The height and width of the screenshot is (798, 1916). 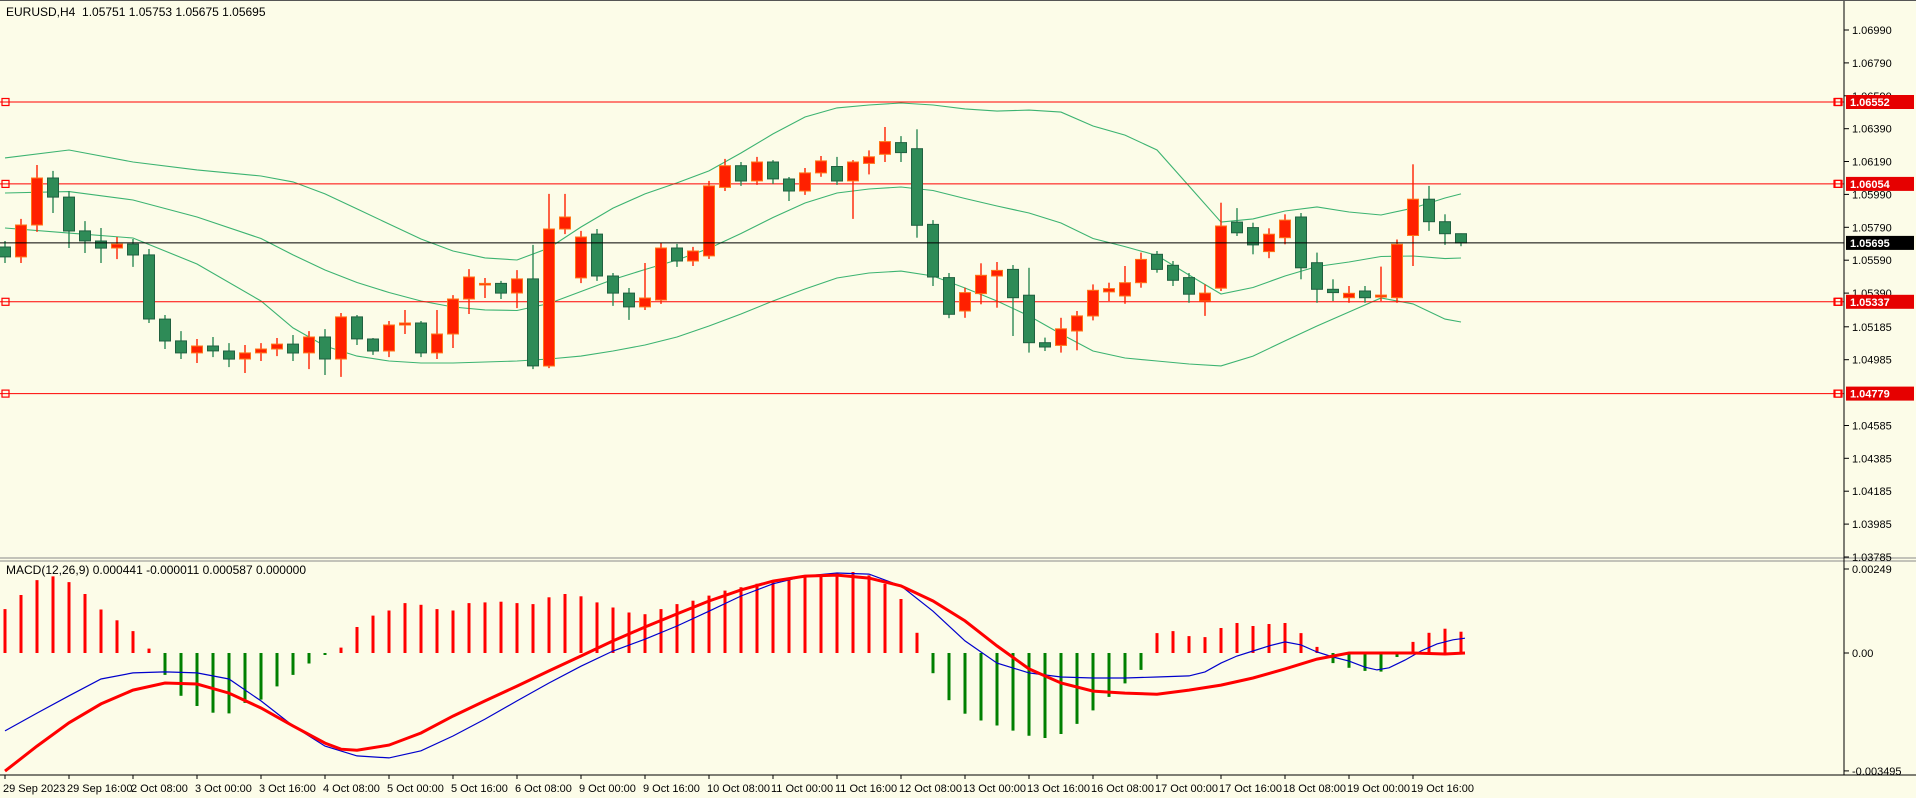 I want to click on axis-label: 5 Oct 00:00, so click(x=415, y=789).